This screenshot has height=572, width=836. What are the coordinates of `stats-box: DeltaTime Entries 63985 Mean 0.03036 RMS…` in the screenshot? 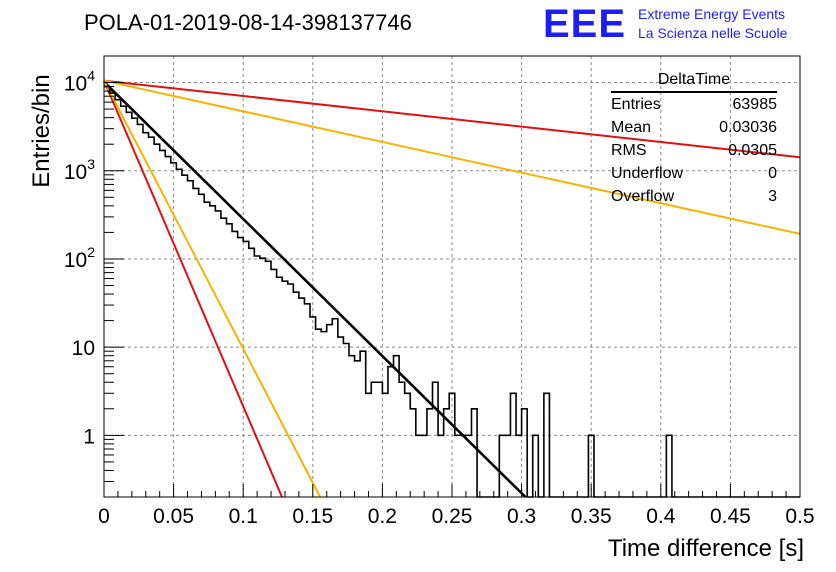 It's located at (694, 139).